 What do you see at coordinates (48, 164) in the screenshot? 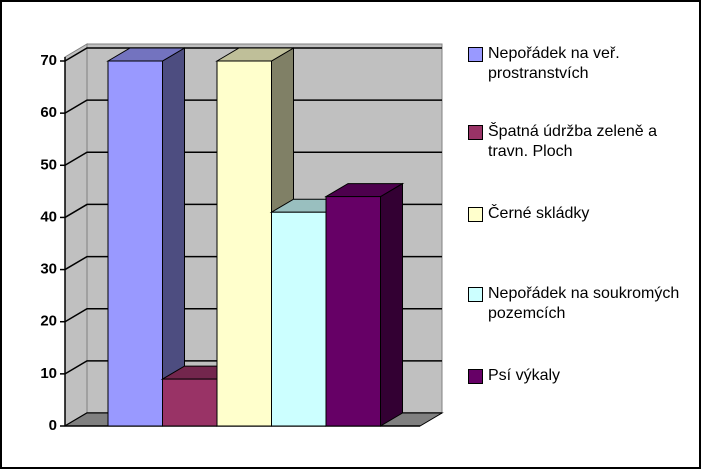
I see `y-tick-label: 50` at bounding box center [48, 164].